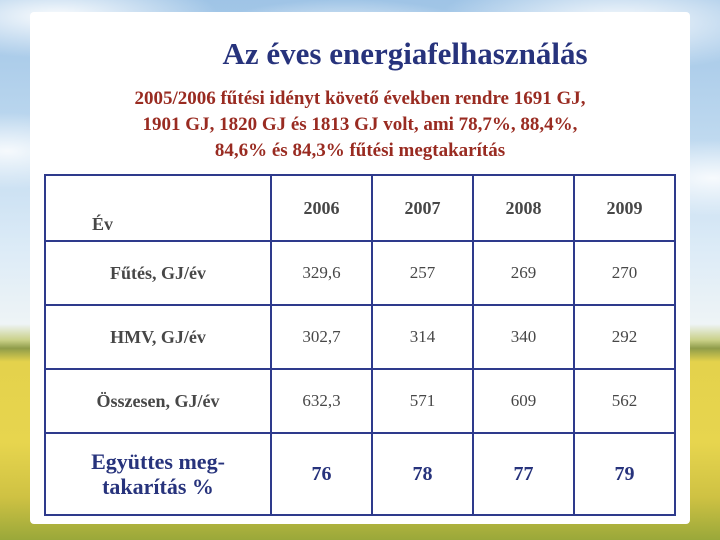  What do you see at coordinates (523, 401) in the screenshot?
I see `value-cell: 609` at bounding box center [523, 401].